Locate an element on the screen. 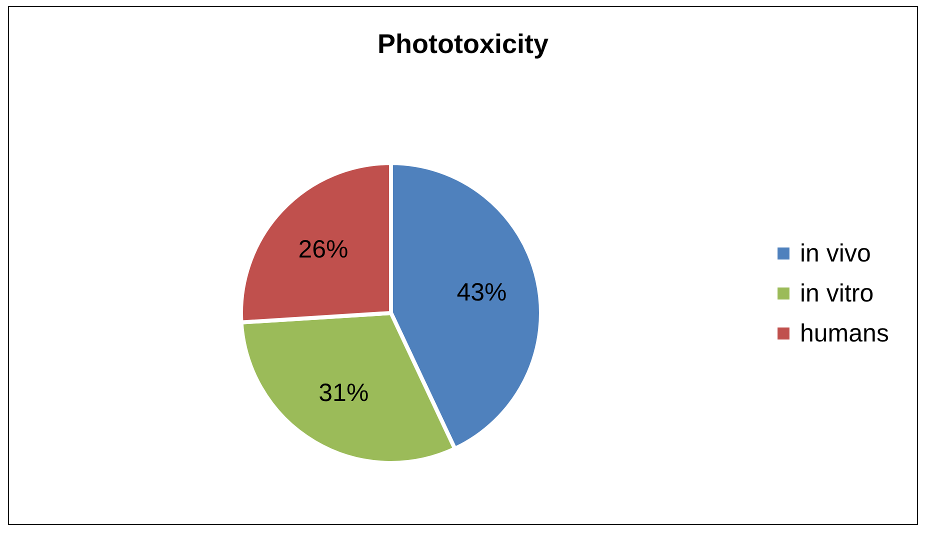  data-label: 26% is located at coordinates (323, 249).